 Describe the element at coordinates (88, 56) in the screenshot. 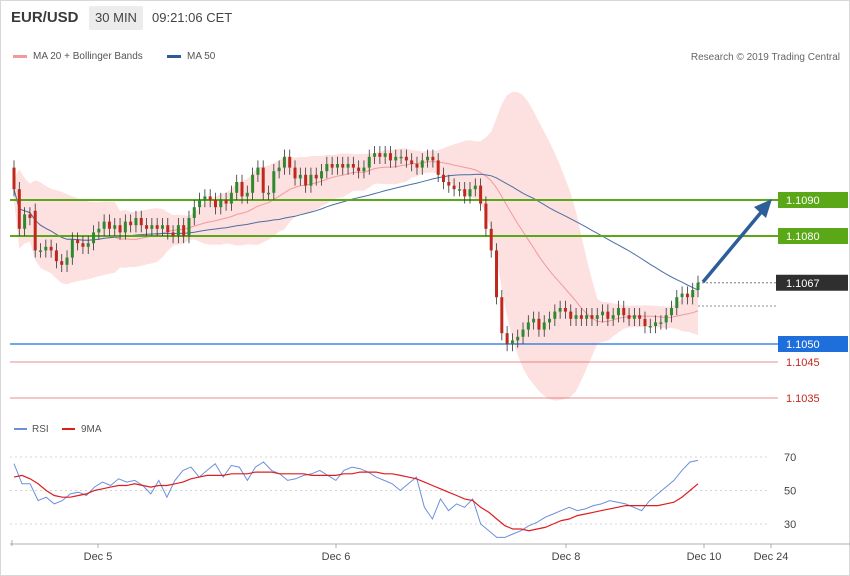

I see `ma20-label: MA 20 + Bollinger Bands` at that location.